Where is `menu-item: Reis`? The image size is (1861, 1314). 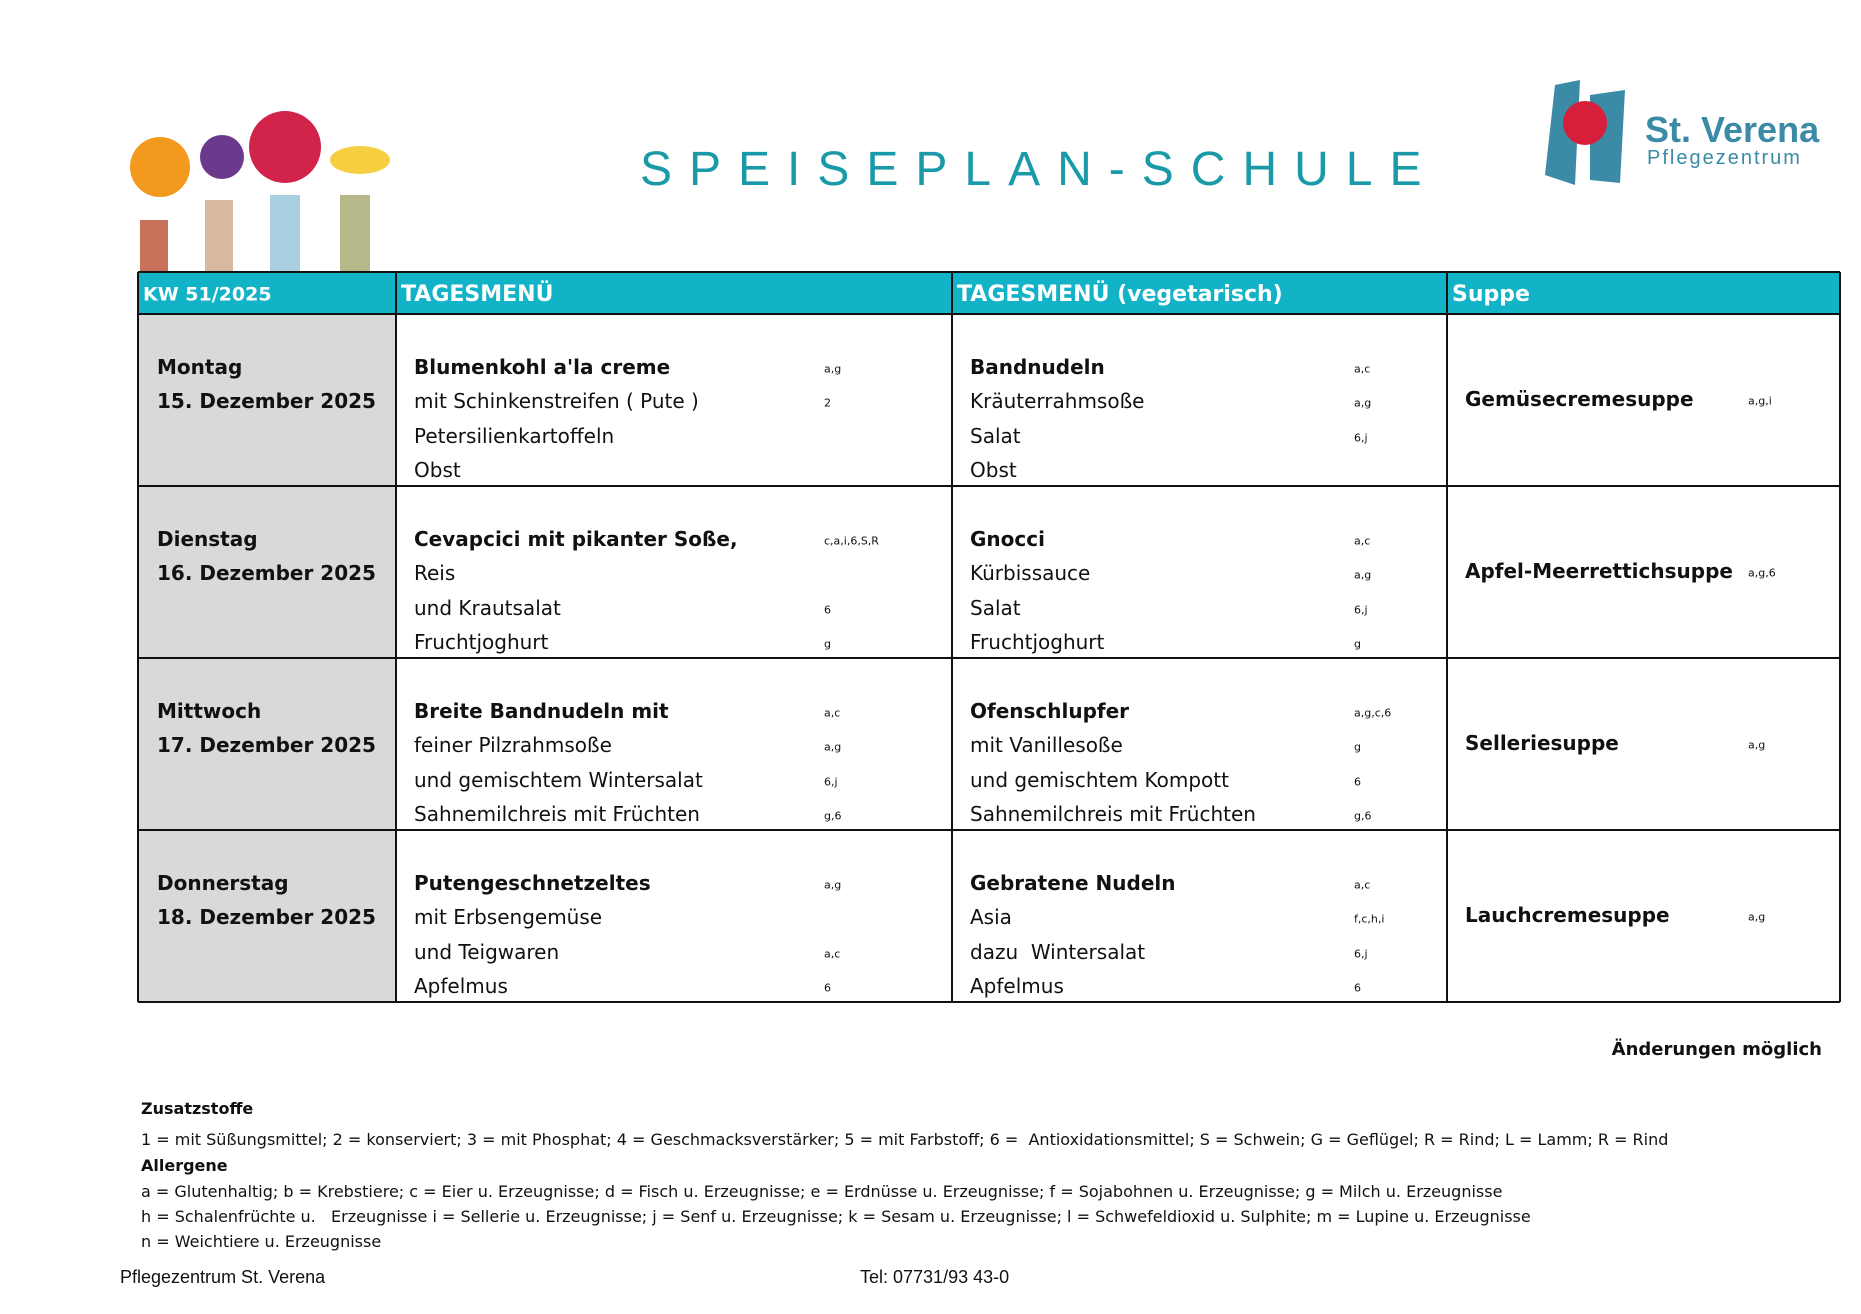
menu-item: Reis is located at coordinates (435, 573).